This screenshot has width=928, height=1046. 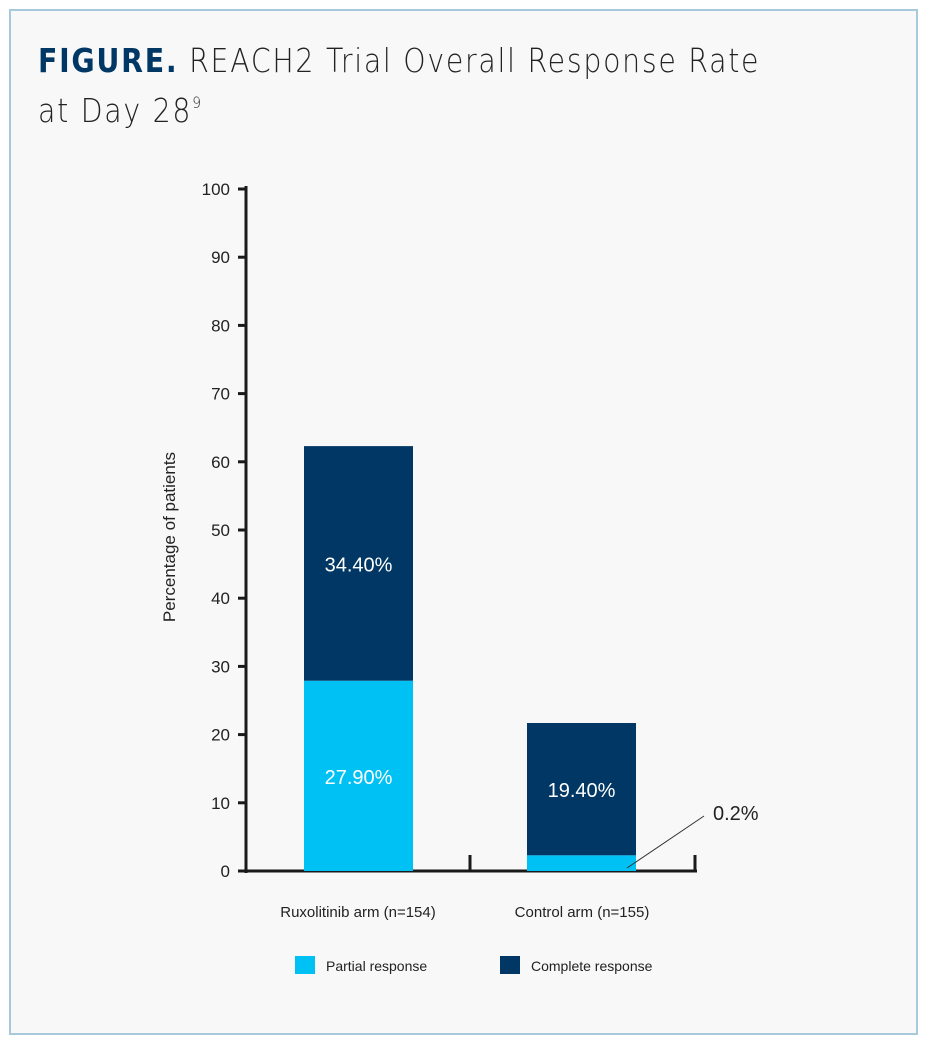 I want to click on y-tick-label: 90, so click(x=220, y=257).